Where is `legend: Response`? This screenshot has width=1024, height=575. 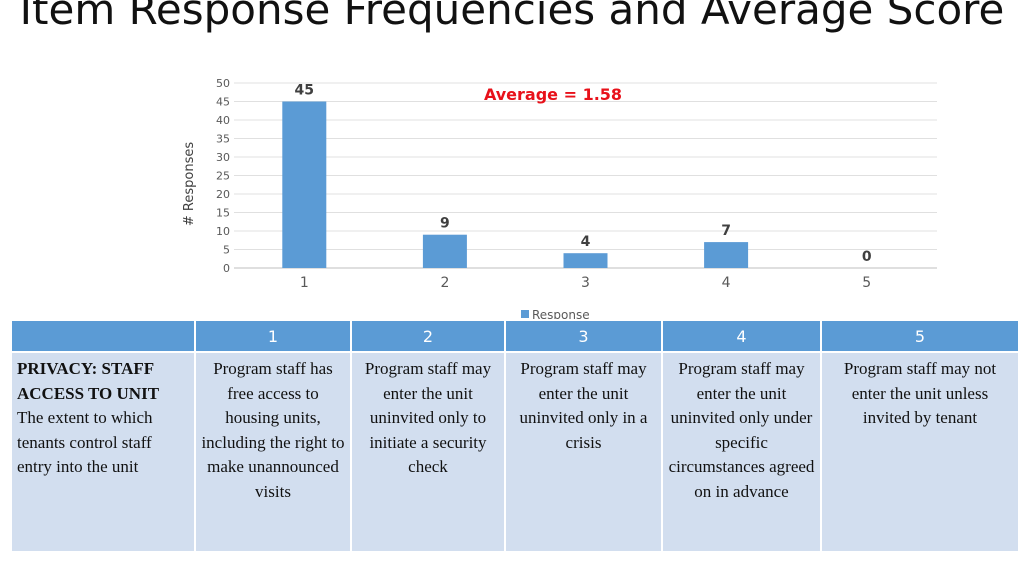 legend: Response is located at coordinates (555, 314).